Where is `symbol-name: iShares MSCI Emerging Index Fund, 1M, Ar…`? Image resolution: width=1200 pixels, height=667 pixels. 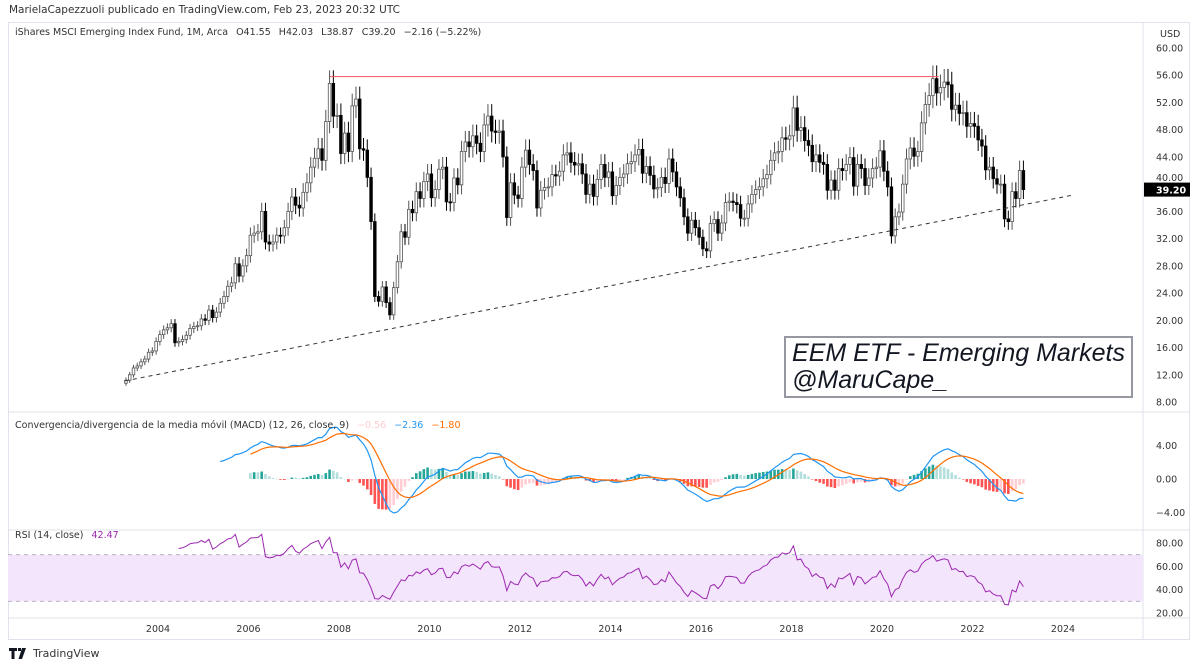
symbol-name: iShares MSCI Emerging Index Fund, 1M, Ar… is located at coordinates (122, 32).